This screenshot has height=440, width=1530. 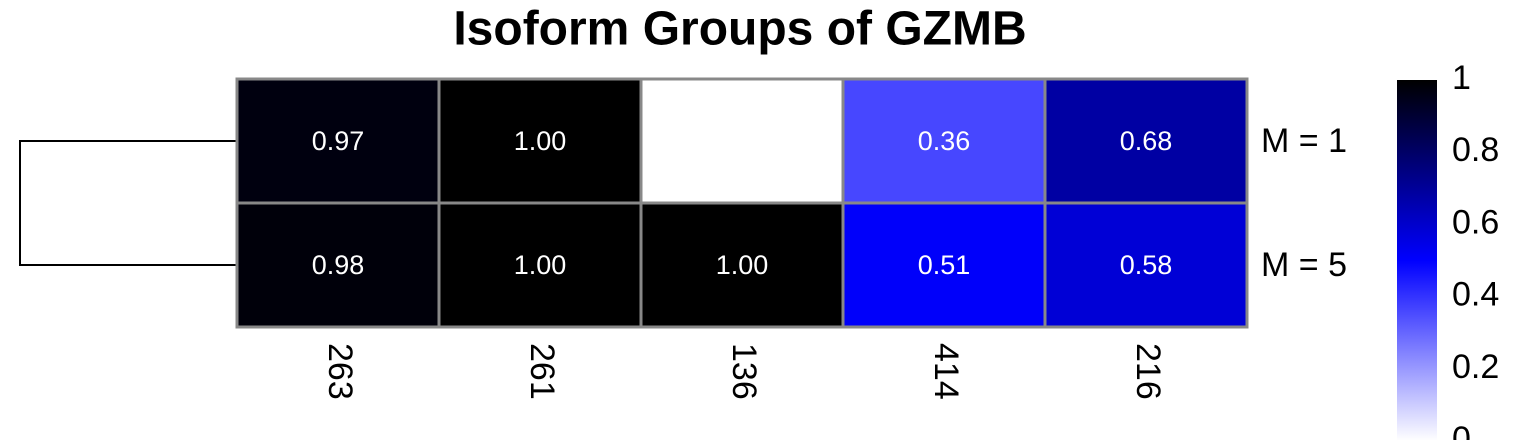 I want to click on column-label: 263, so click(x=340, y=371).